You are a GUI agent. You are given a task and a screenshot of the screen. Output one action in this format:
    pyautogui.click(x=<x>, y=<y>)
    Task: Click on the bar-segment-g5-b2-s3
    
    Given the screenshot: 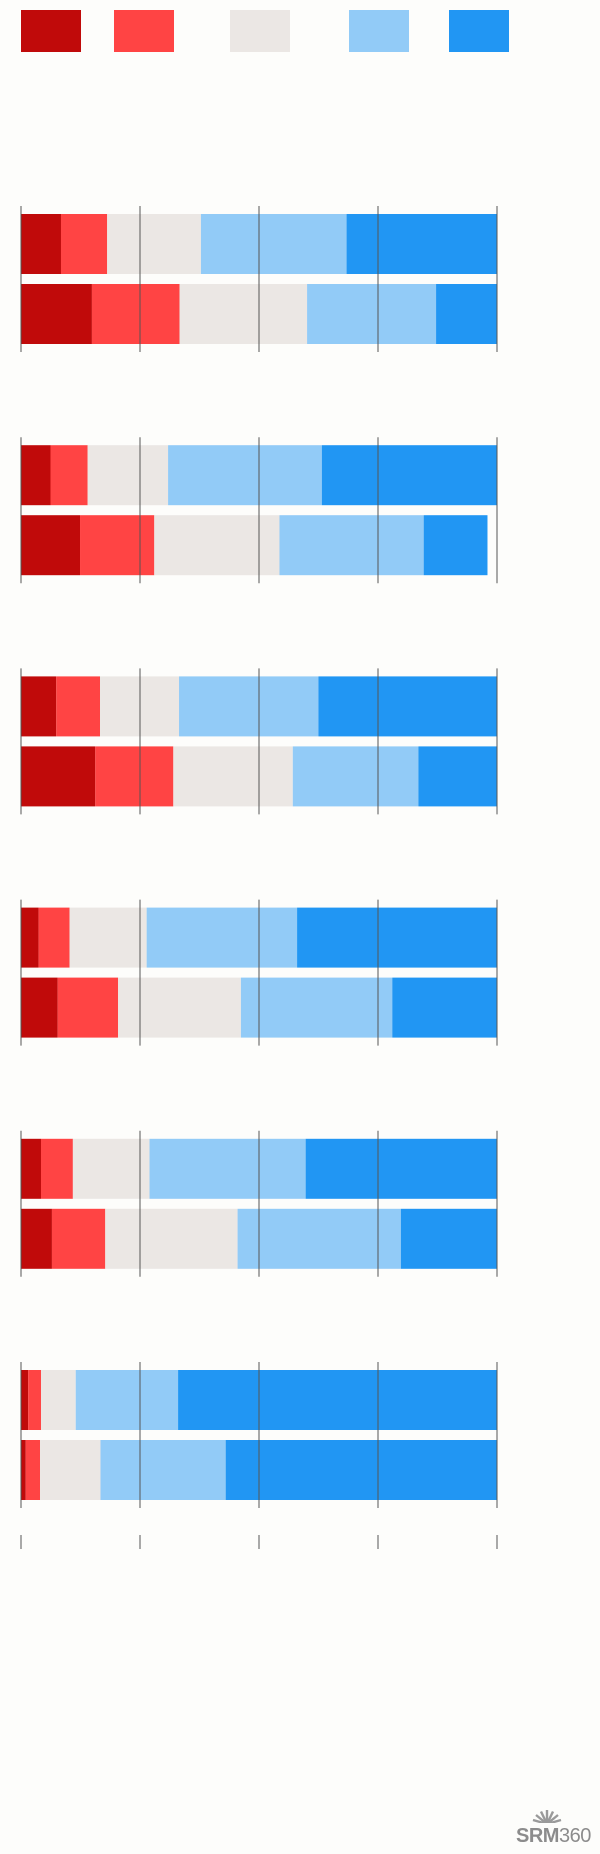 What is the action you would take?
    pyautogui.click(x=171, y=1238)
    